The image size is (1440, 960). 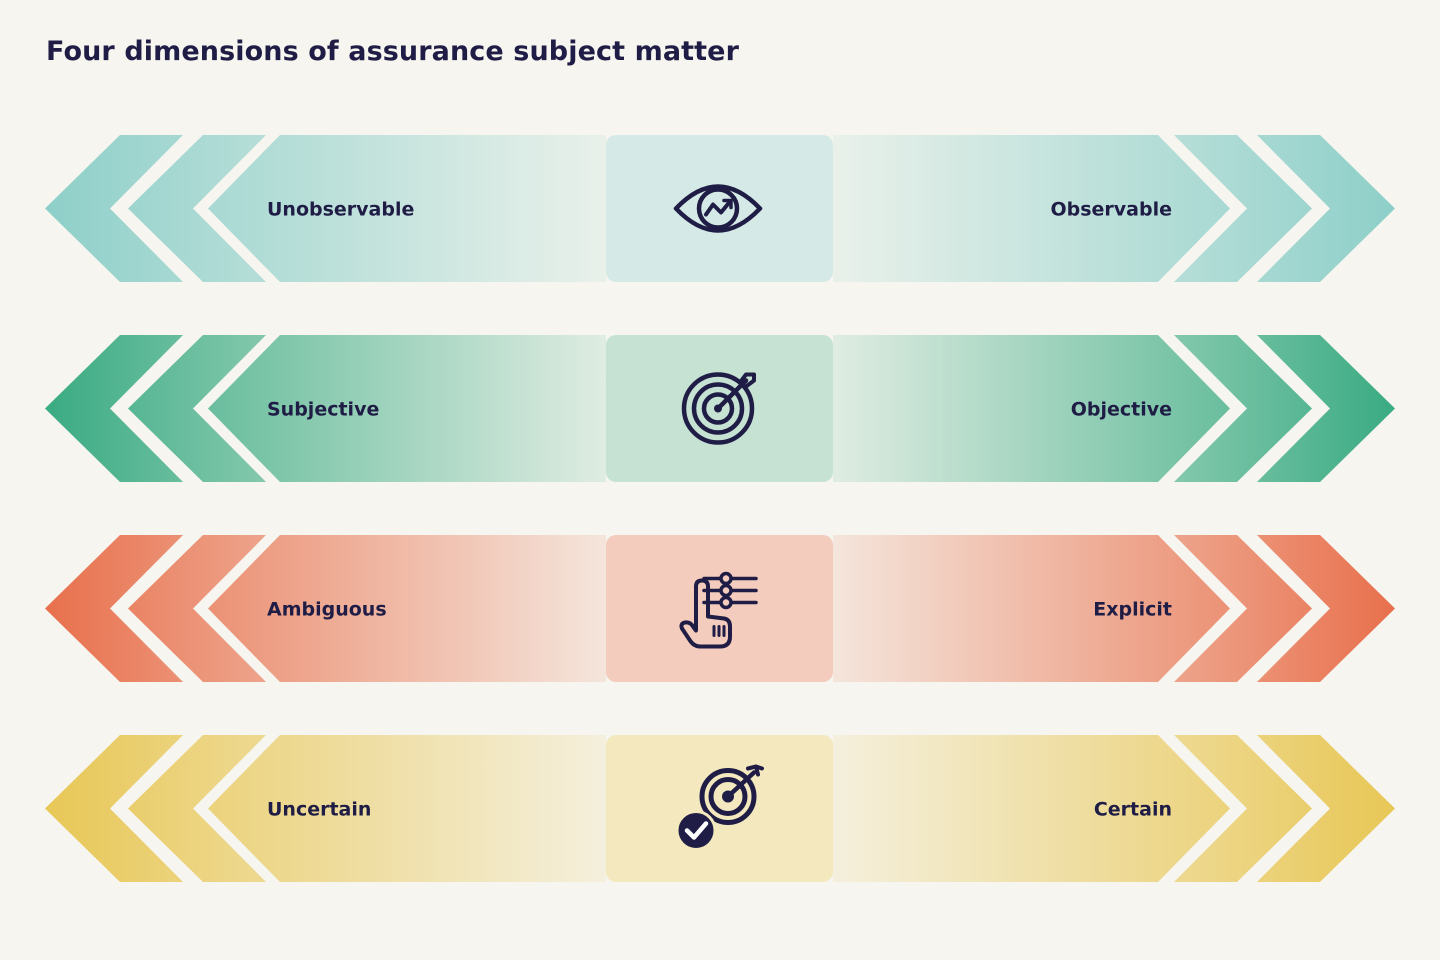 What do you see at coordinates (1111, 210) in the screenshot?
I see `right-label: Observable` at bounding box center [1111, 210].